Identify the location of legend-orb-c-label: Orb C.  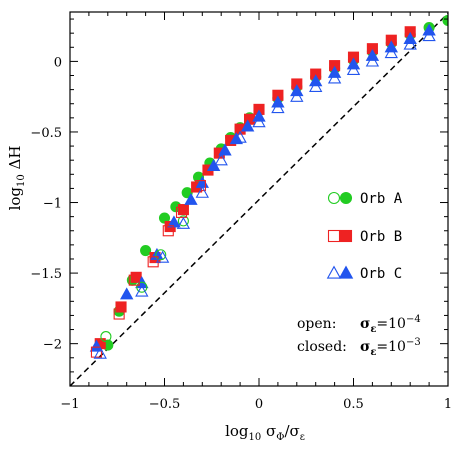
(381, 274).